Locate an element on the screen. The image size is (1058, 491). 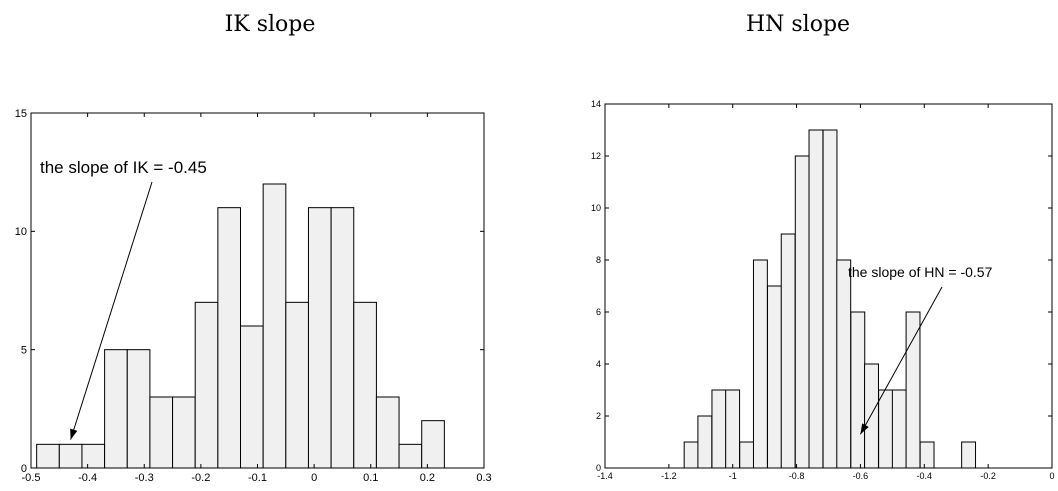
hn-x-tick-label: -0.4 is located at coordinates (925, 476).